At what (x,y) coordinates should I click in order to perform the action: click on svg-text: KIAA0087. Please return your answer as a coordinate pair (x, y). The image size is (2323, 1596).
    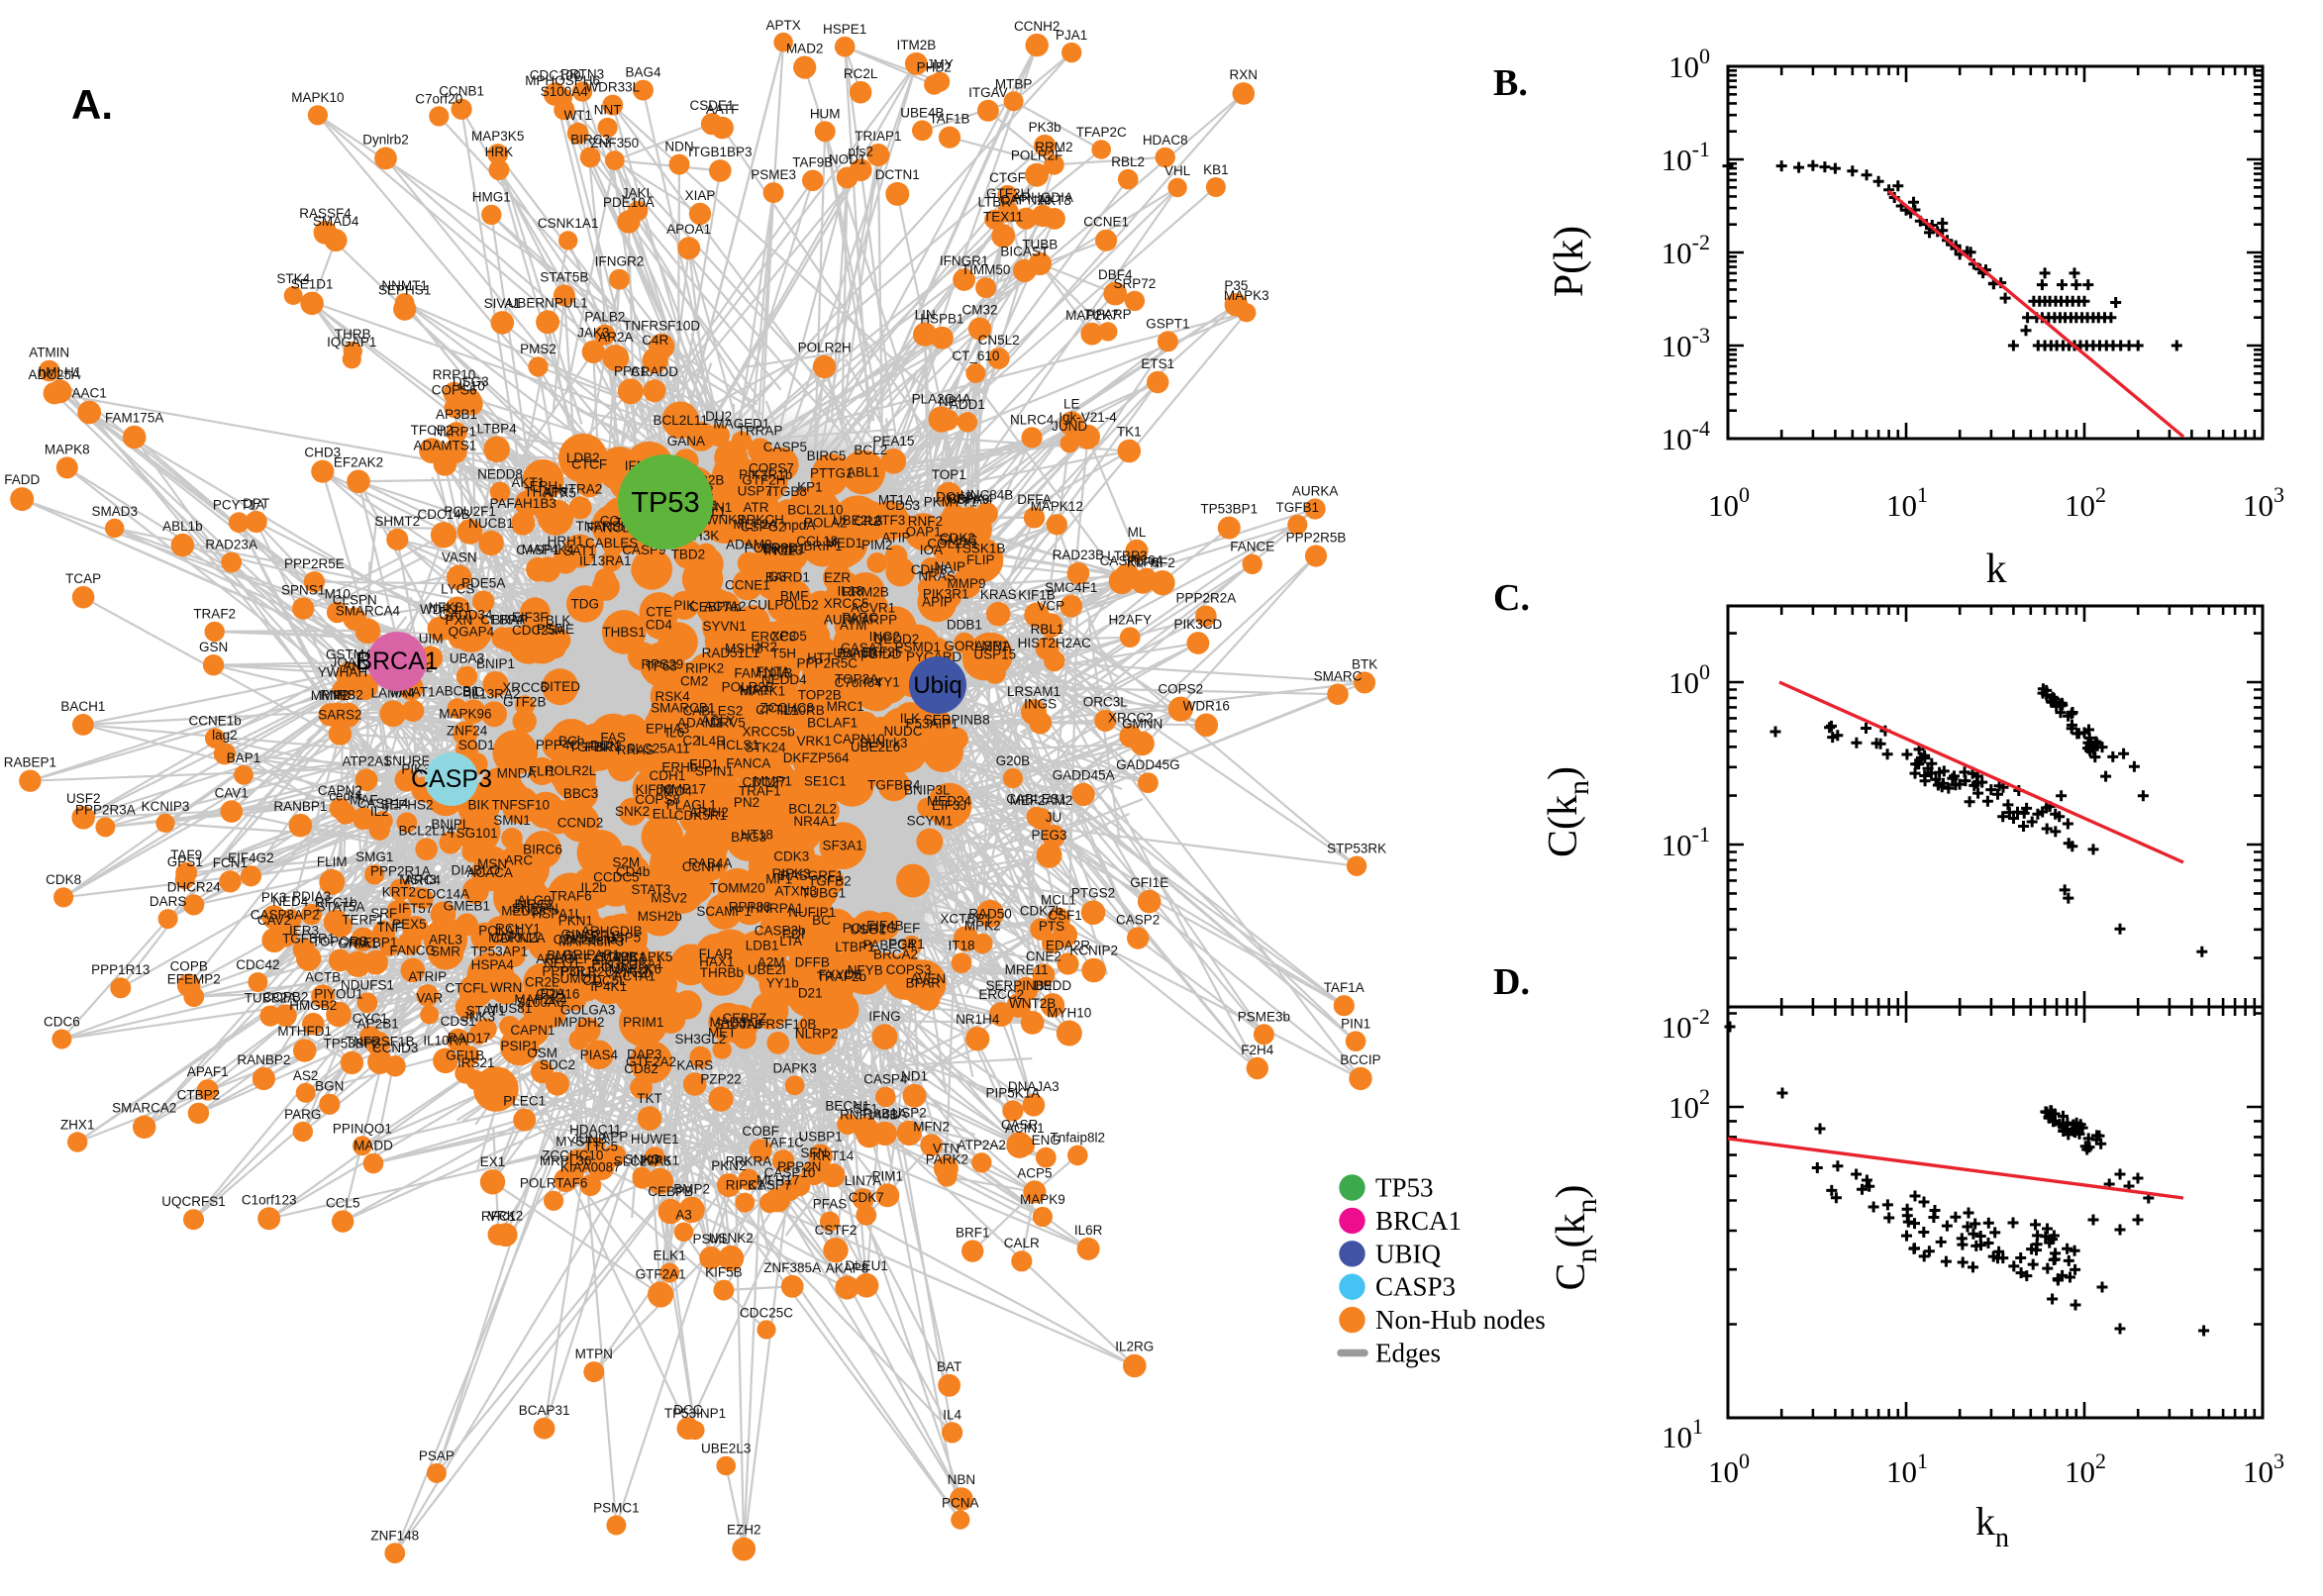
    Looking at the image, I should click on (590, 1166).